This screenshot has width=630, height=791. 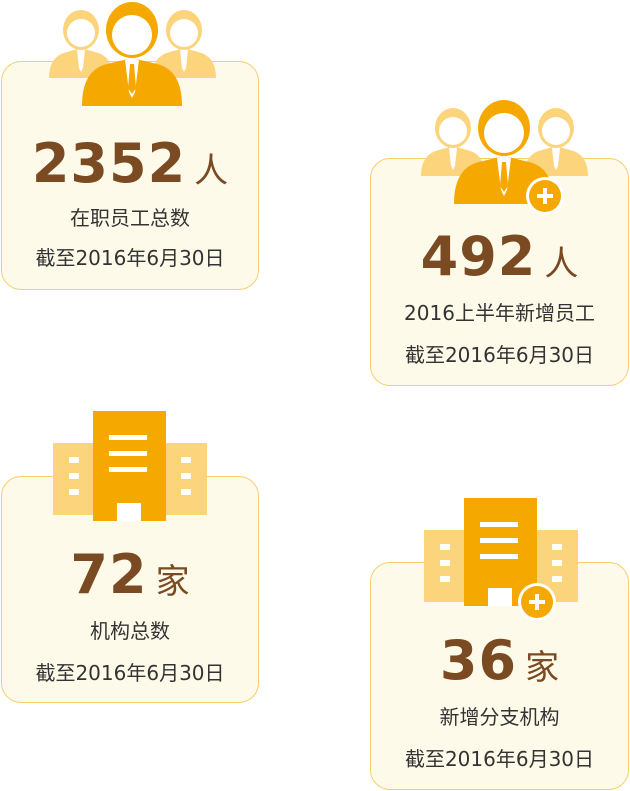 What do you see at coordinates (130, 218) in the screenshot?
I see `stat-label: 在职员工总数` at bounding box center [130, 218].